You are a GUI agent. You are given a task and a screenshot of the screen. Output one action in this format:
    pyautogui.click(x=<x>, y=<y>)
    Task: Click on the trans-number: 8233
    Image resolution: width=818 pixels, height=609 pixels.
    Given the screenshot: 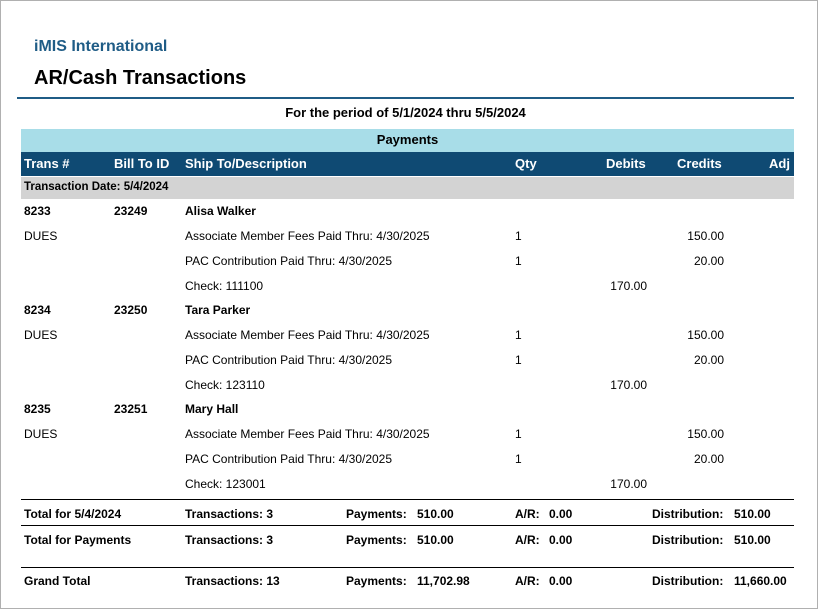 What is the action you would take?
    pyautogui.click(x=37, y=211)
    